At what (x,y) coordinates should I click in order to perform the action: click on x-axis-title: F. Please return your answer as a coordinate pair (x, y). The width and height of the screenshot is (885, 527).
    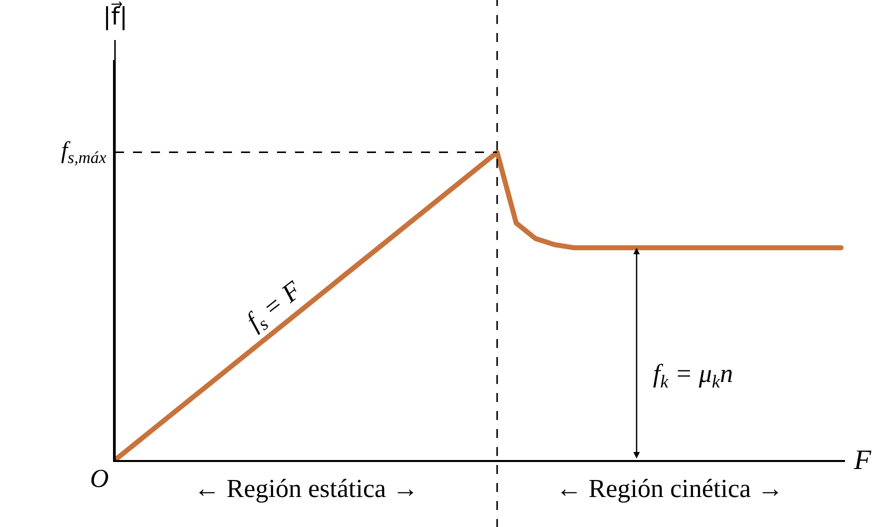
    Looking at the image, I should click on (862, 460).